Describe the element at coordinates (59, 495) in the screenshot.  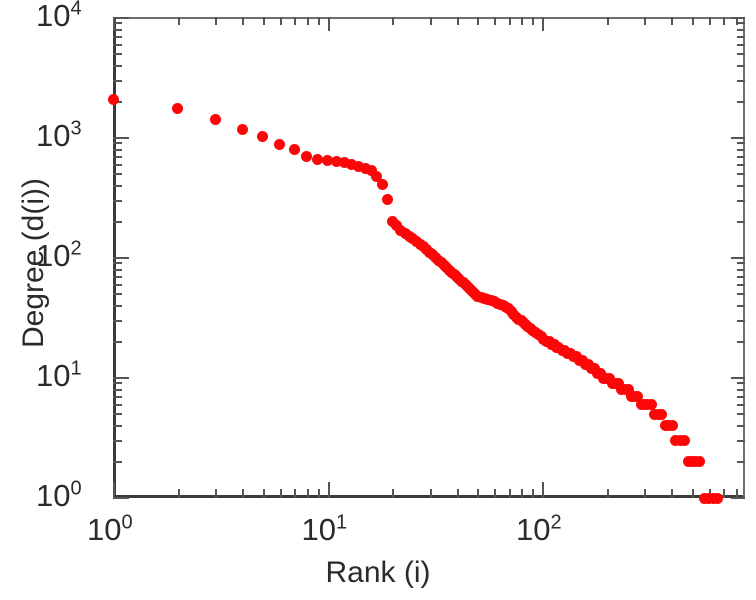
I see `y-tick-label-1: 100` at that location.